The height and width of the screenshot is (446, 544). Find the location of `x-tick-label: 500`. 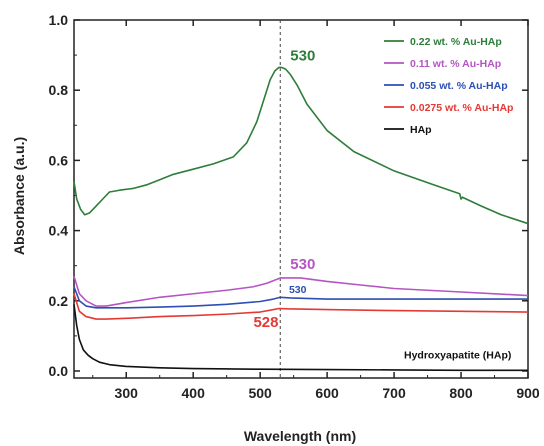

x-tick-label: 500 is located at coordinates (260, 393).